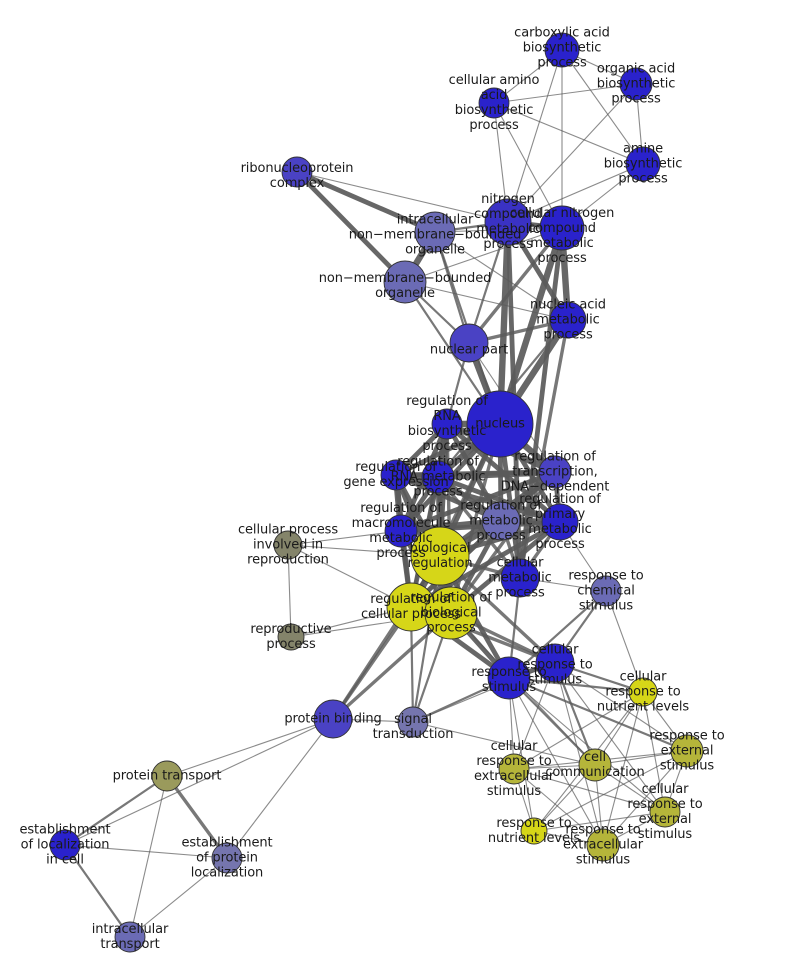  I want to click on graph-node-intracellular_transport, so click(130, 937).